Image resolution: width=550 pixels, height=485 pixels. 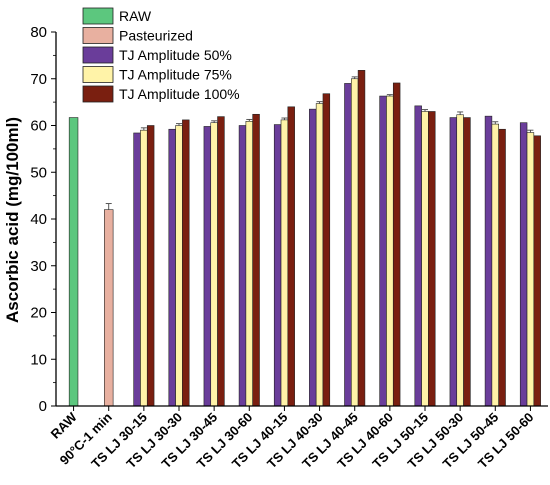 What do you see at coordinates (156, 36) in the screenshot?
I see `legend-label: Pasteurized` at bounding box center [156, 36].